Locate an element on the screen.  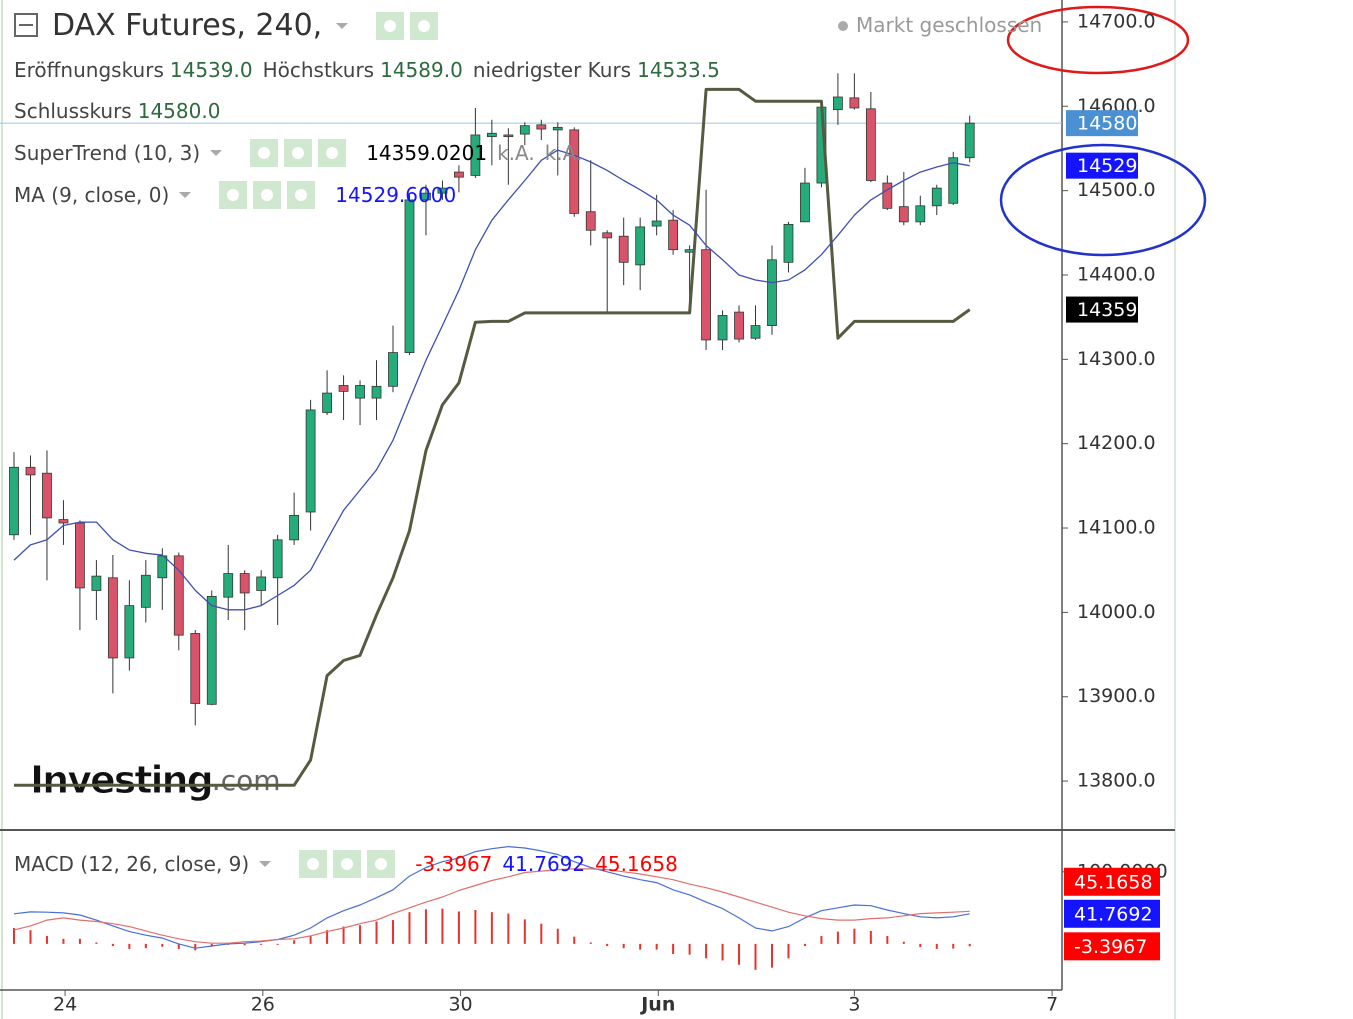
status-dot is located at coordinates (843, 26).